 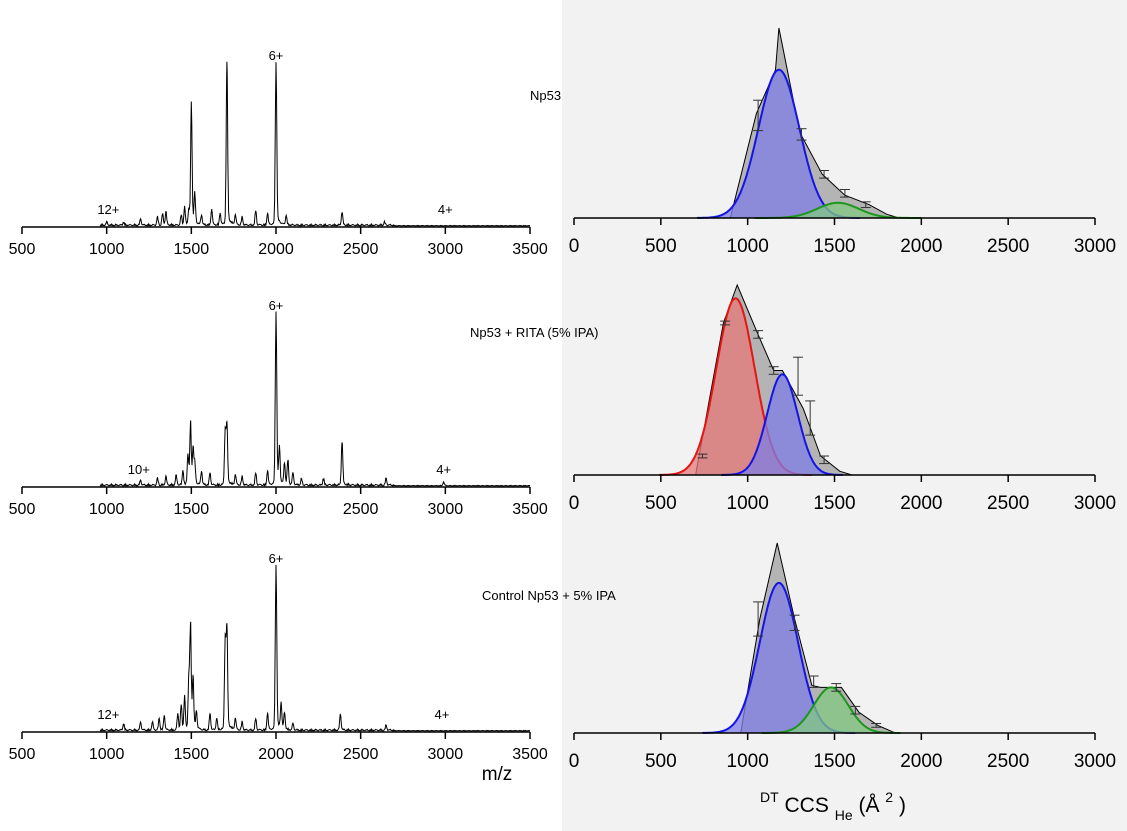 I want to click on x-axis-label-ccs-sub: He, so click(x=844, y=815).